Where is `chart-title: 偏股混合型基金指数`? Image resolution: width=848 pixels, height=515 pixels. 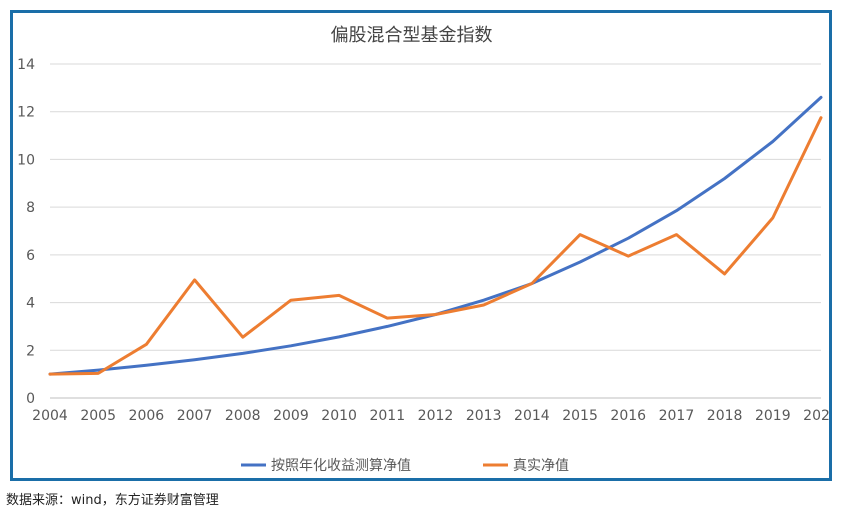
chart-title: 偏股混合型基金指数 is located at coordinates (412, 35).